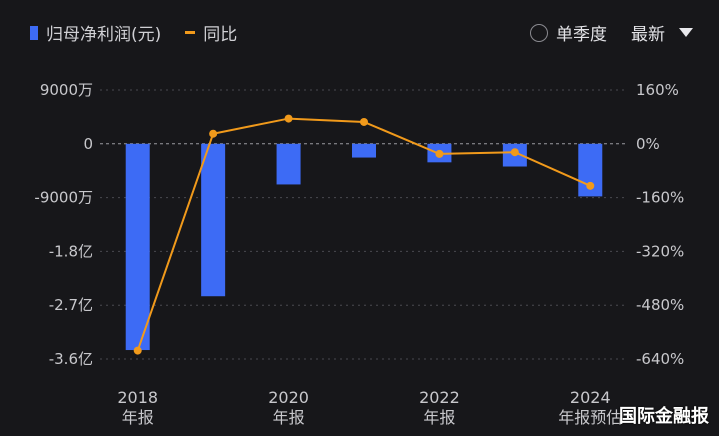 The height and width of the screenshot is (436, 719). Describe the element at coordinates (220, 35) in the screenshot. I see `legend-label-yoy: 同比` at that location.